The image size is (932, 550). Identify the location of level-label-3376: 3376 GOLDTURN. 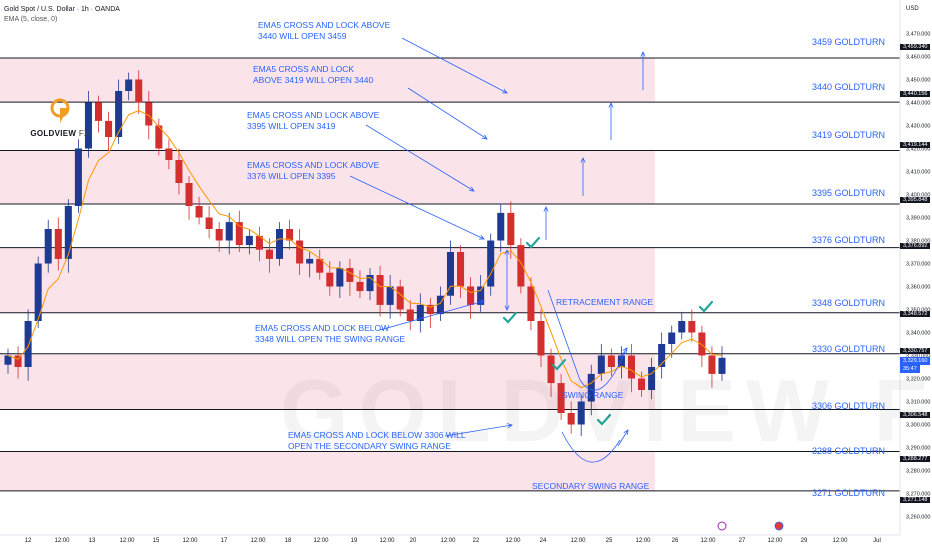
(849, 240).